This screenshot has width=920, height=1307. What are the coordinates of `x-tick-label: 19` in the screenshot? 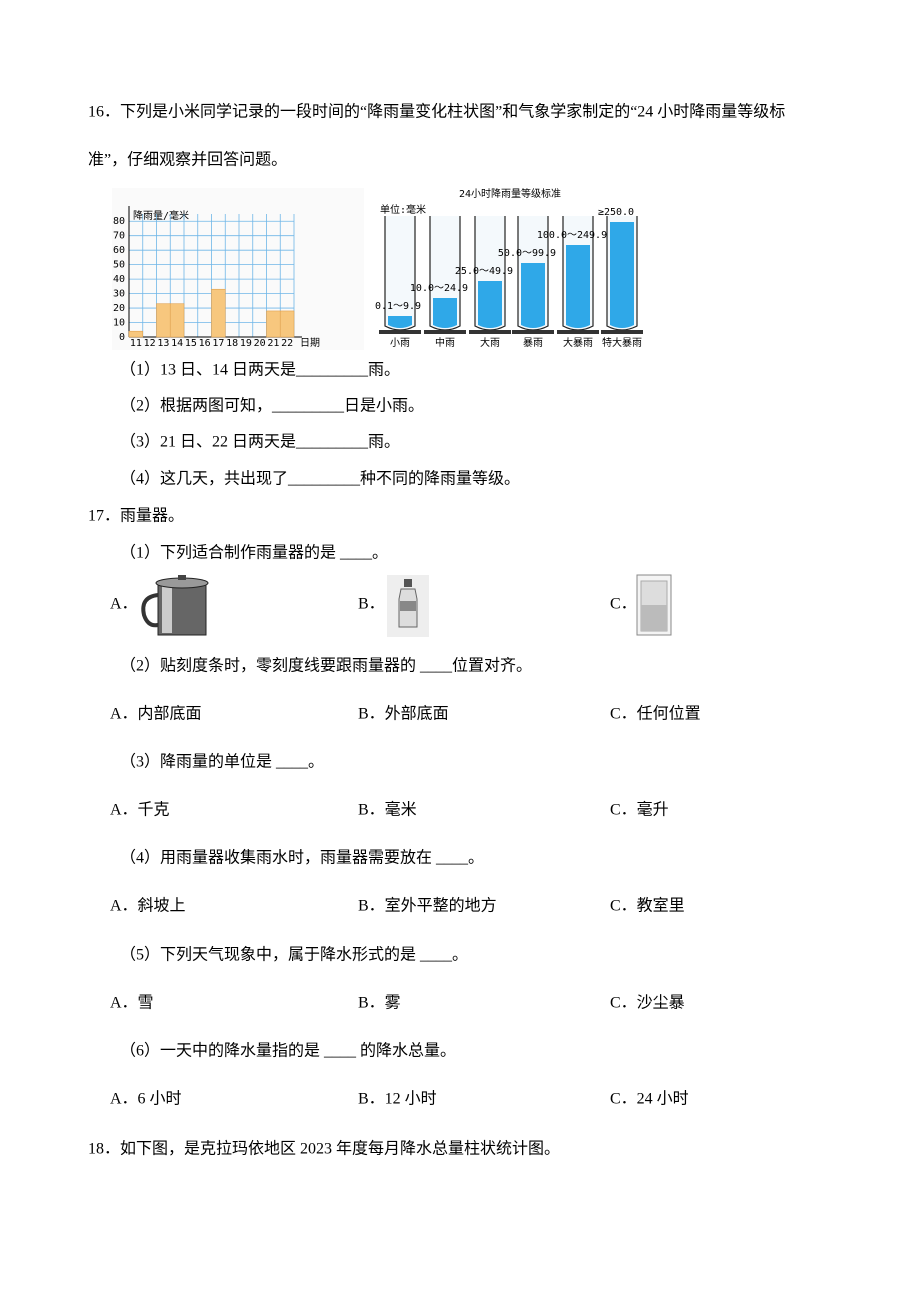 It's located at (246, 343).